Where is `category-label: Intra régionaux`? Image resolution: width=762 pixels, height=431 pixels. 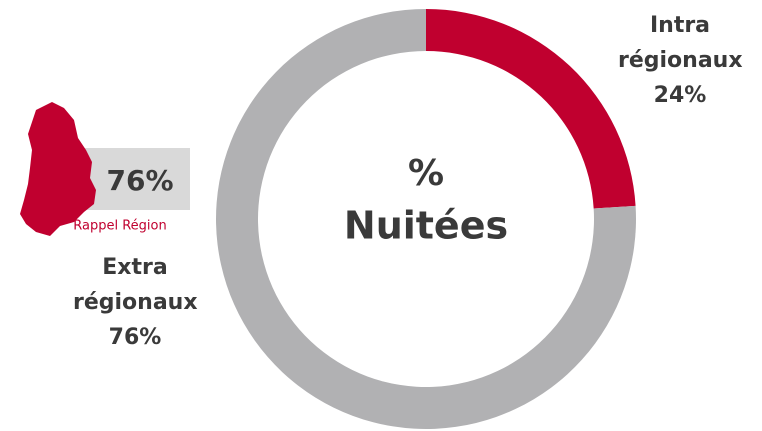
category-label: Intra régionaux is located at coordinates (680, 43).